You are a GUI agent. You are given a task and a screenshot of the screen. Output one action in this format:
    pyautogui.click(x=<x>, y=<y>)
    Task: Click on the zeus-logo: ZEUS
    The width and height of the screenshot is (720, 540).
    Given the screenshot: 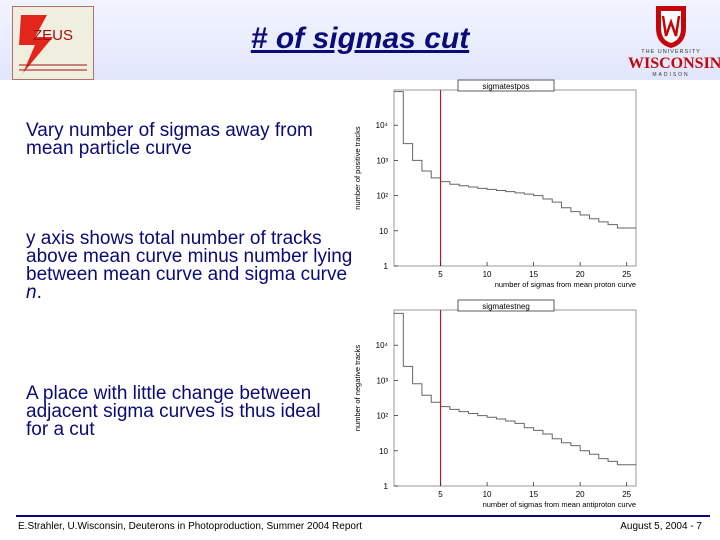 What is the action you would take?
    pyautogui.click(x=53, y=43)
    